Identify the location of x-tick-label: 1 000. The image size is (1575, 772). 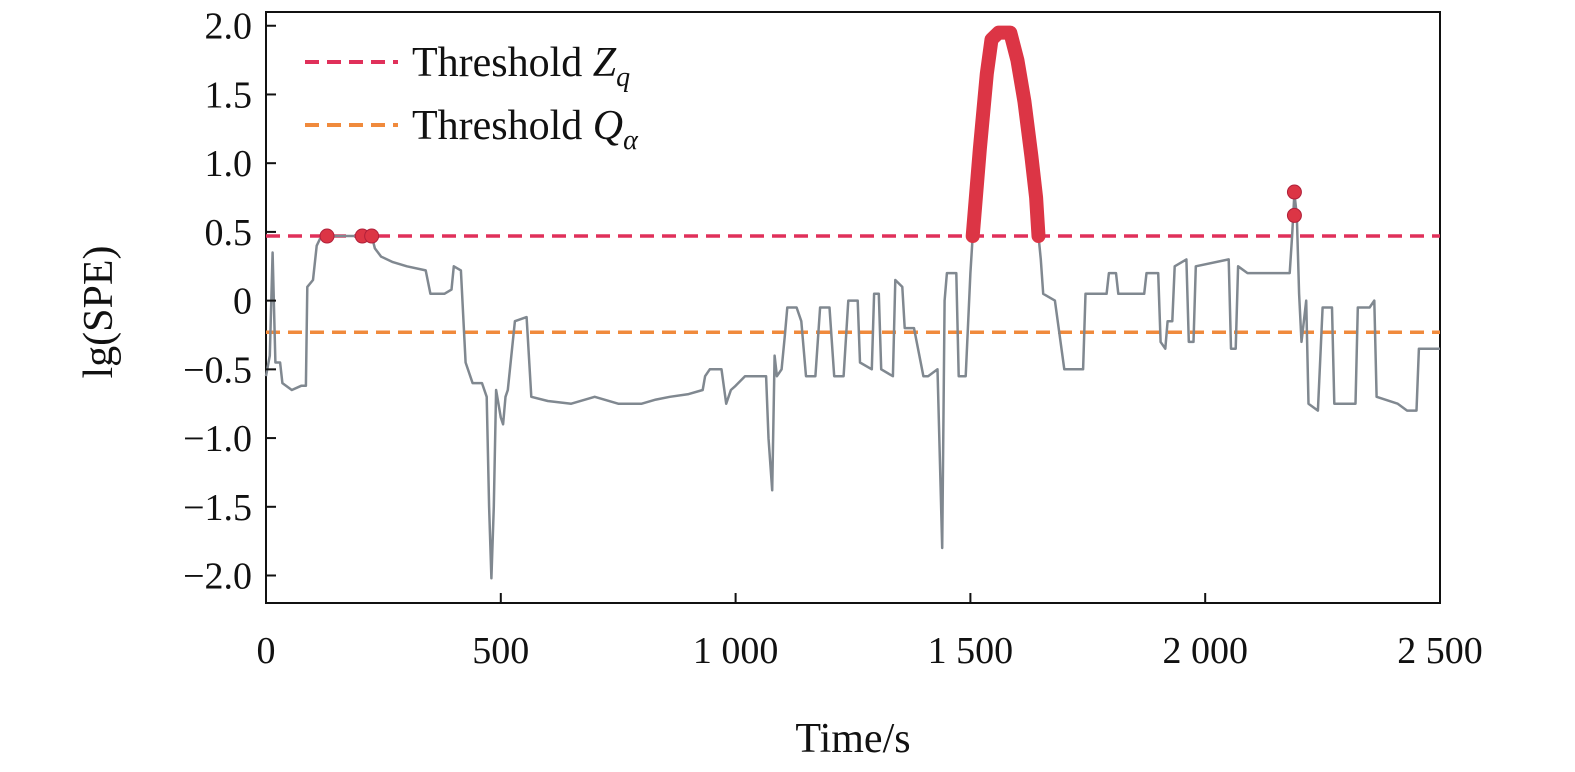
(736, 651).